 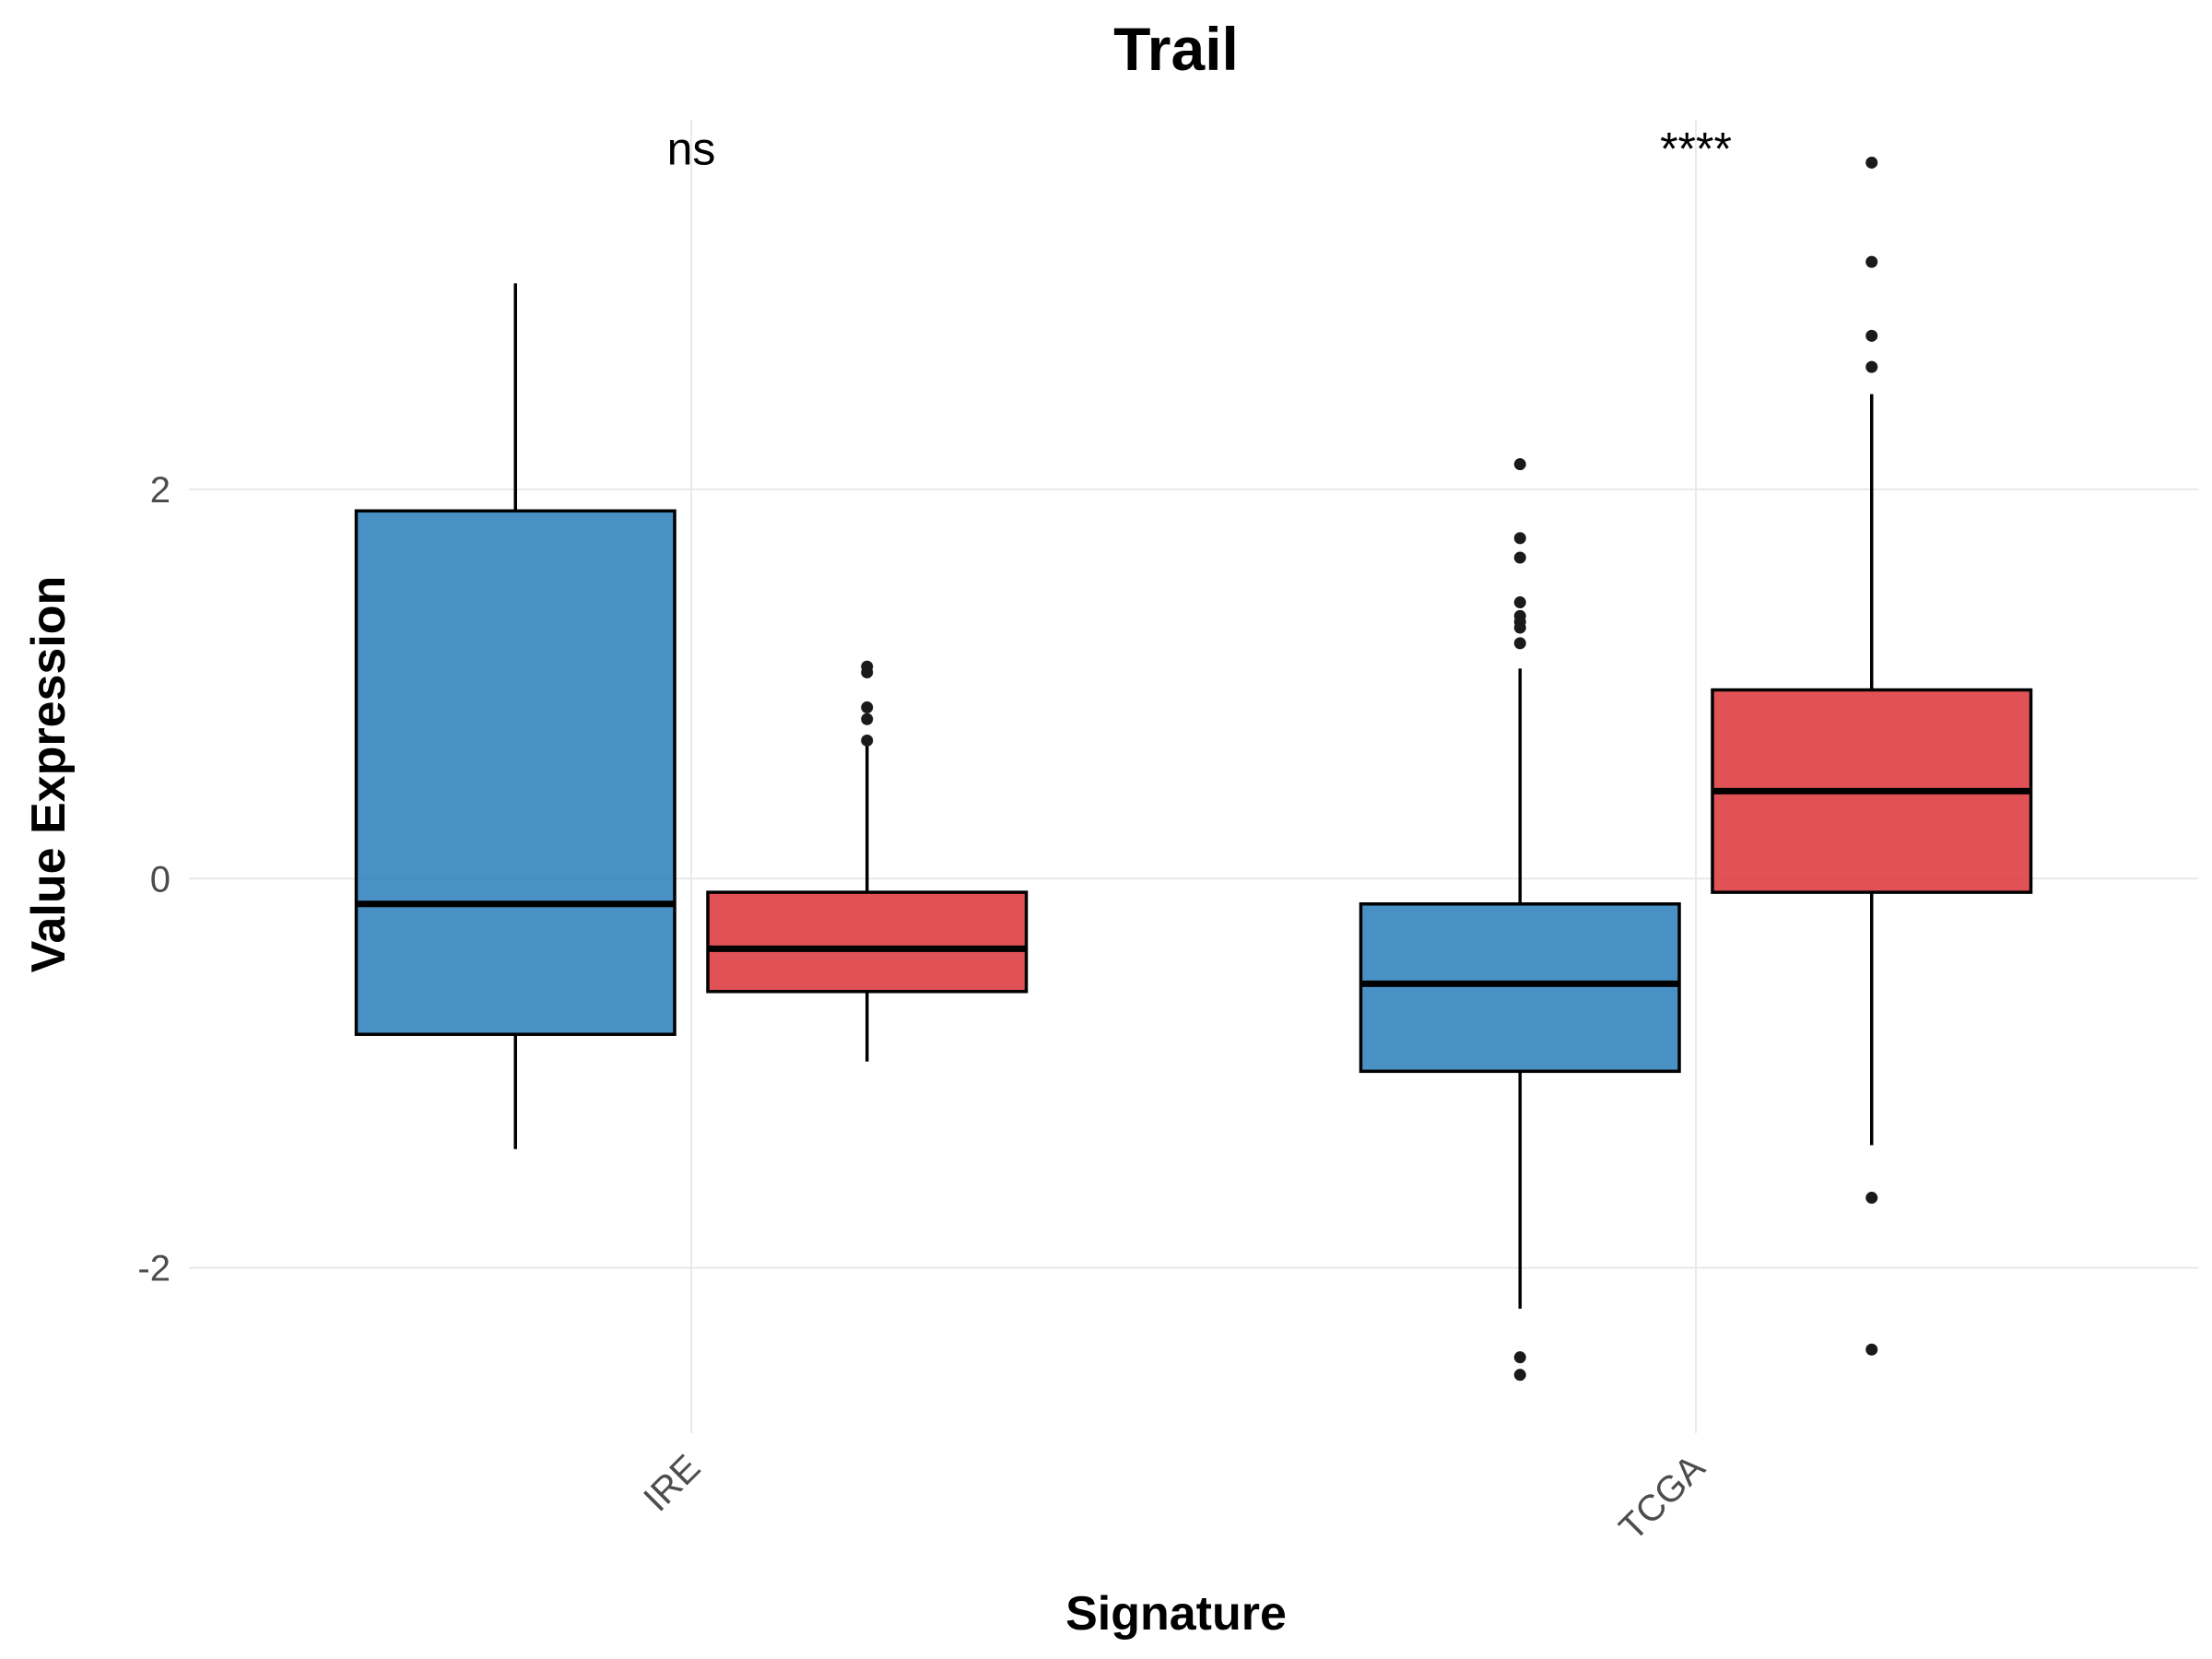 What do you see at coordinates (672, 1483) in the screenshot?
I see `x-tick-label: IRE` at bounding box center [672, 1483].